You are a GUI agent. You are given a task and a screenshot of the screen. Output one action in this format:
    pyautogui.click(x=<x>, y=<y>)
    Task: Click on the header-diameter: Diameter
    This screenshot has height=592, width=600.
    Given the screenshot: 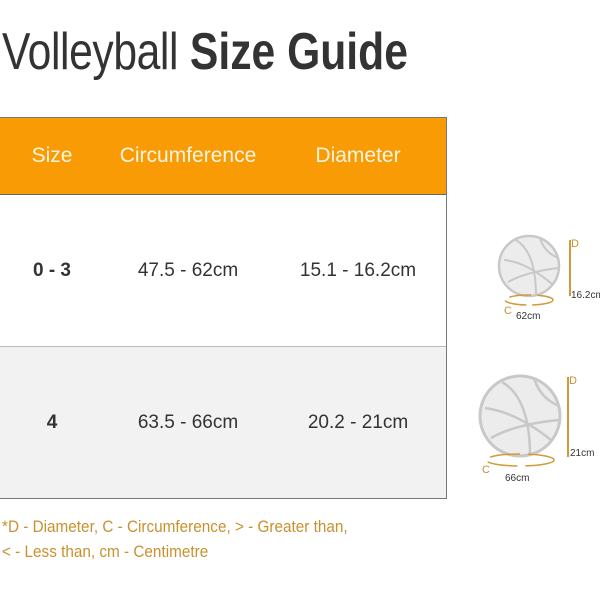 What is the action you would take?
    pyautogui.click(x=358, y=155)
    